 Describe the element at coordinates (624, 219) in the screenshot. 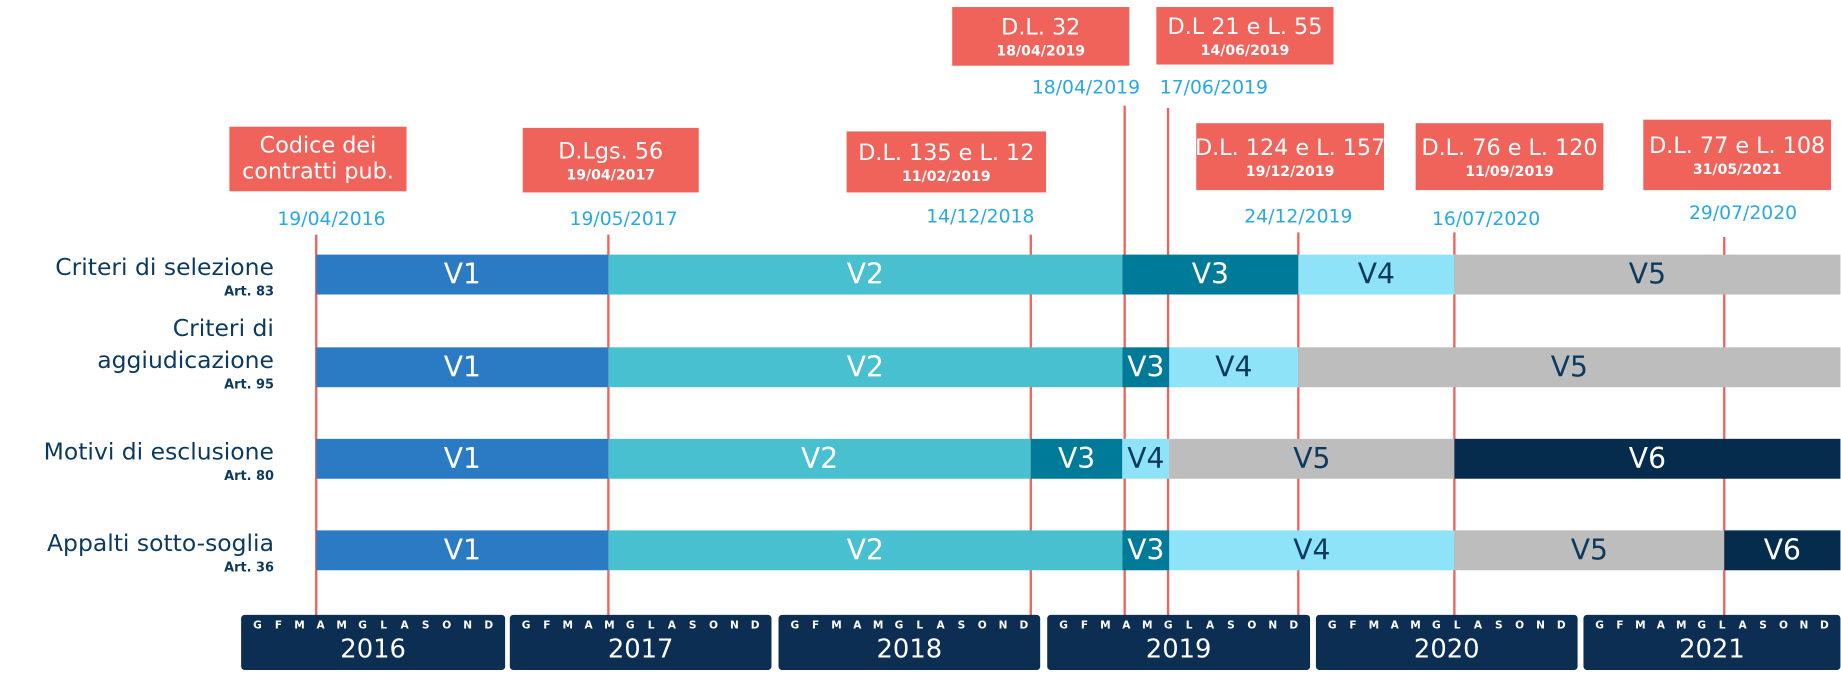

I see `line-date: 19/05/2017` at that location.